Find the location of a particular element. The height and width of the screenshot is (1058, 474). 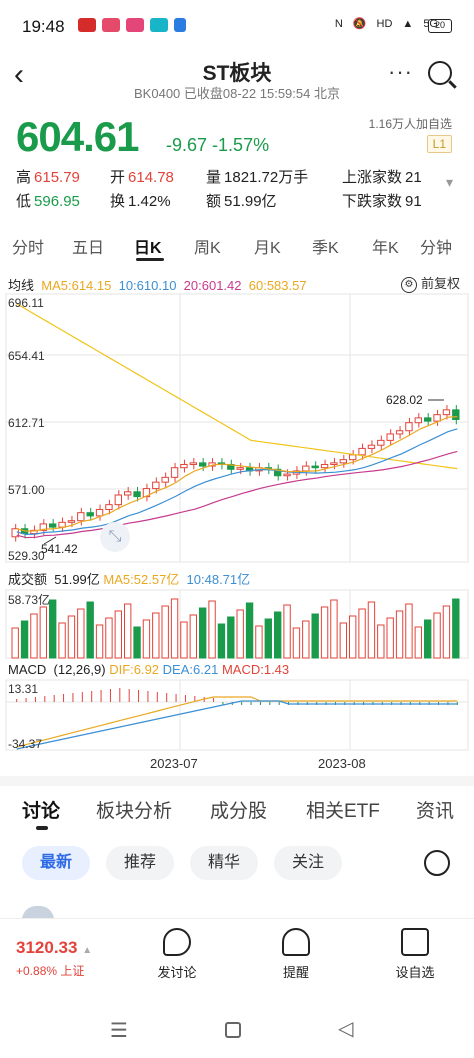

tab-news: 资讯 is located at coordinates (435, 811).